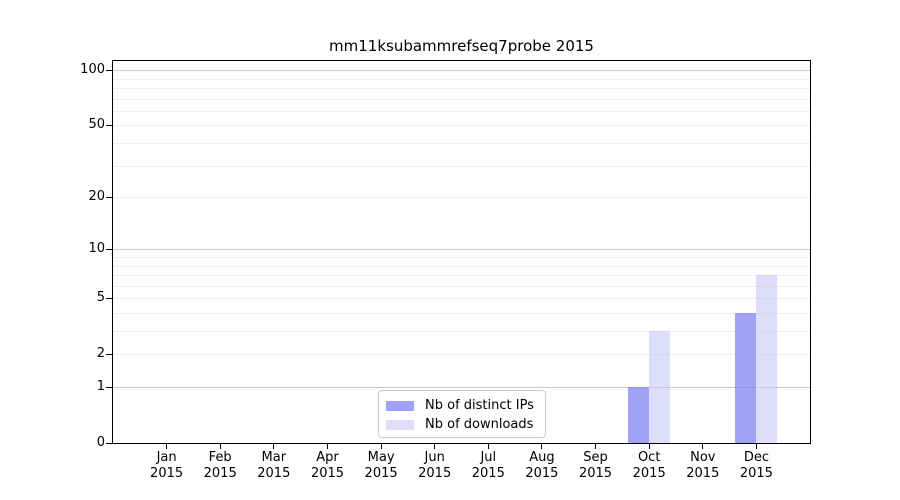  Describe the element at coordinates (756, 446) in the screenshot. I see `x-tick-mark-dec` at that location.